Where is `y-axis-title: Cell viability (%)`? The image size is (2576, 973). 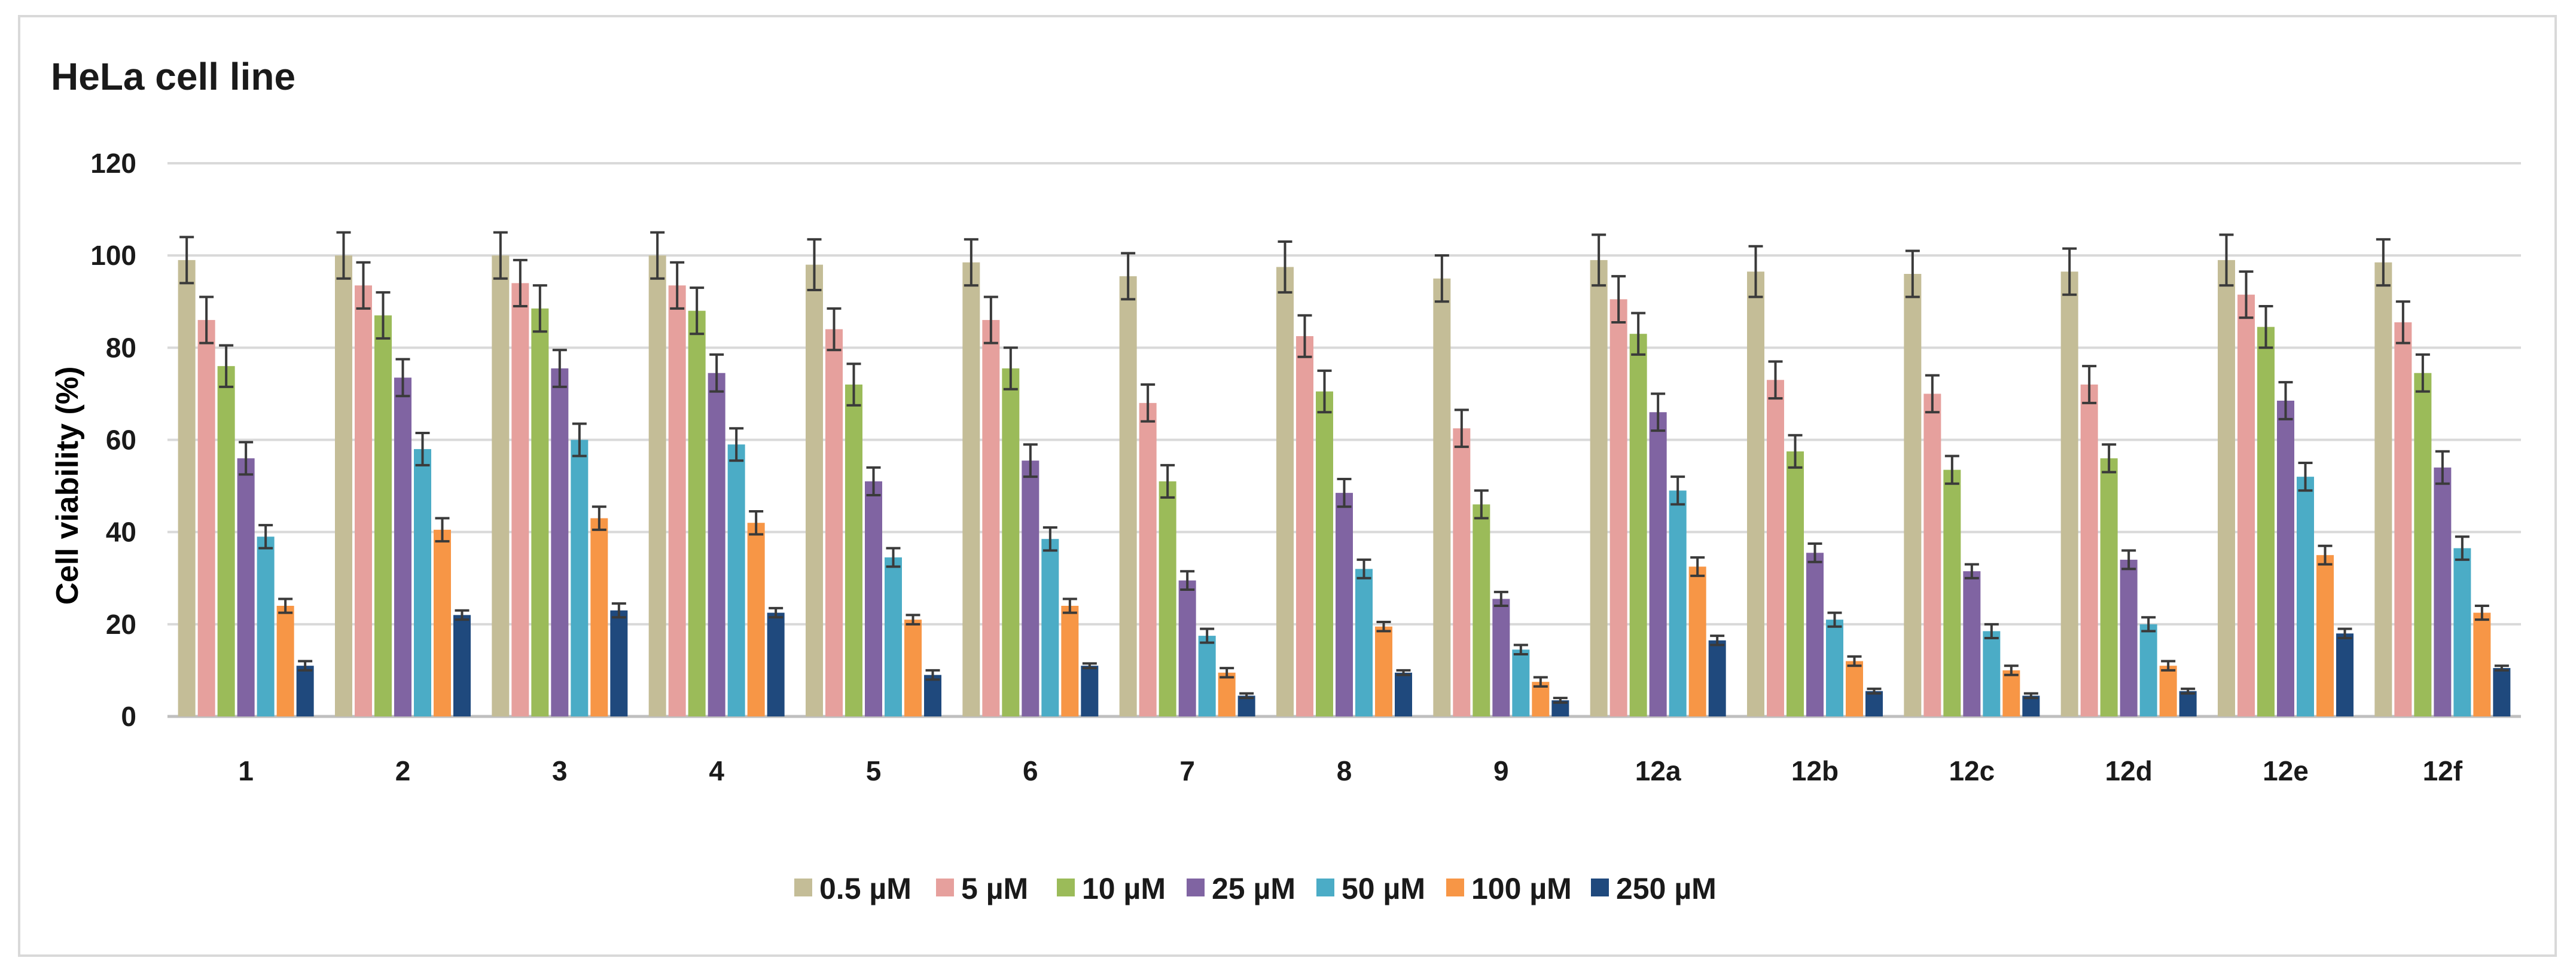 y-axis-title: Cell viability (%) is located at coordinates (68, 486).